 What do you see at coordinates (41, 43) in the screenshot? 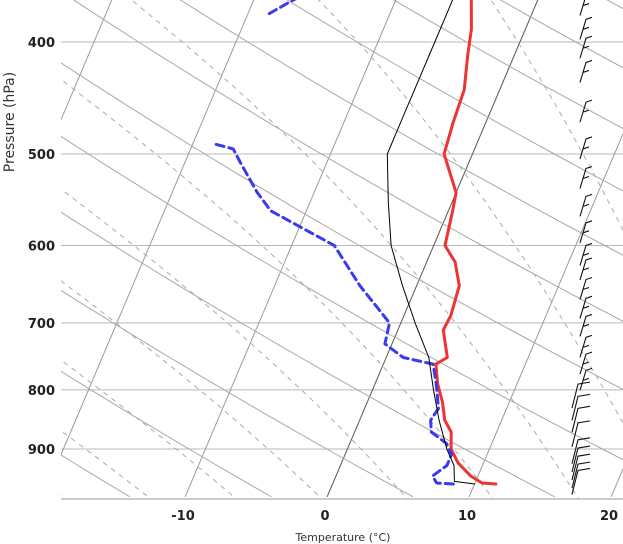
I see `y-tick-label: 400` at bounding box center [41, 43].